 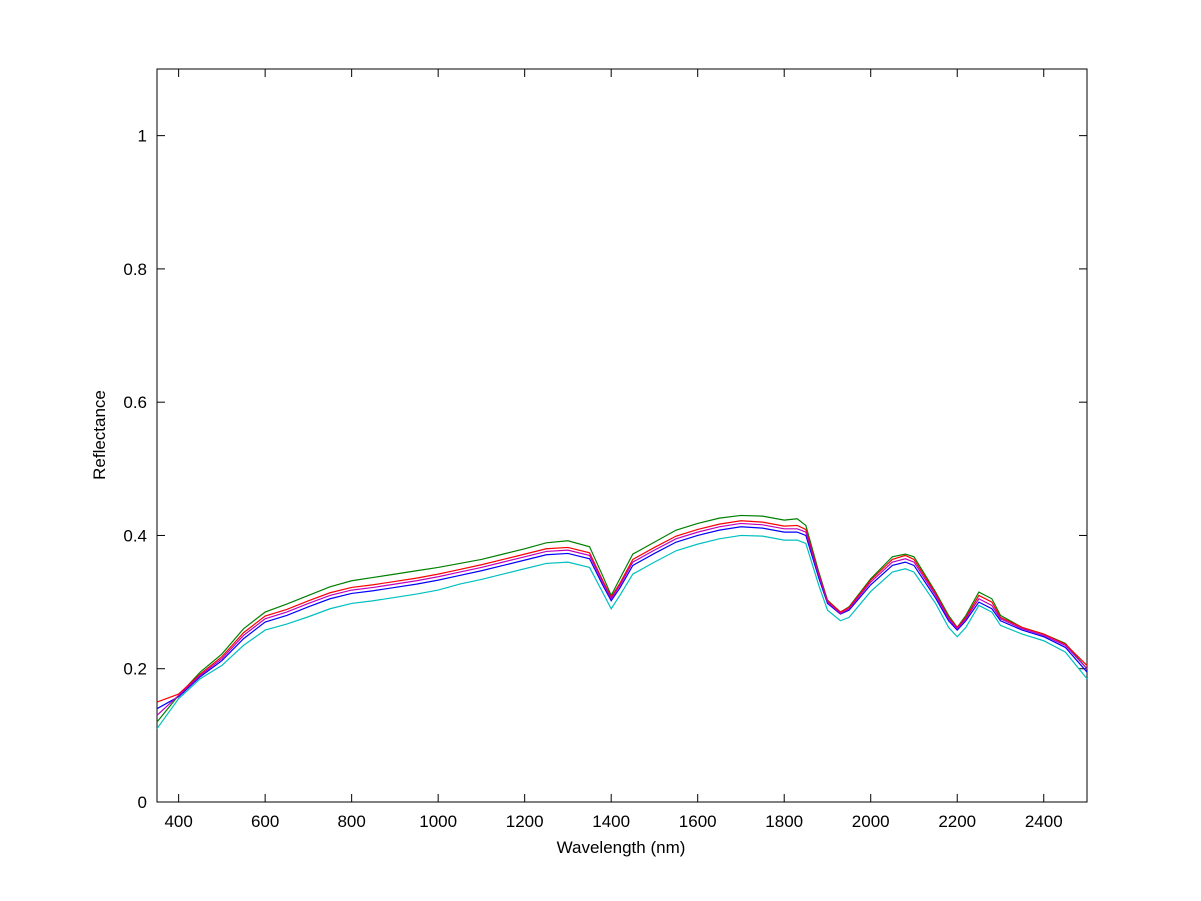 What do you see at coordinates (135, 402) in the screenshot?
I see `y-tick-label: 0.6` at bounding box center [135, 402].